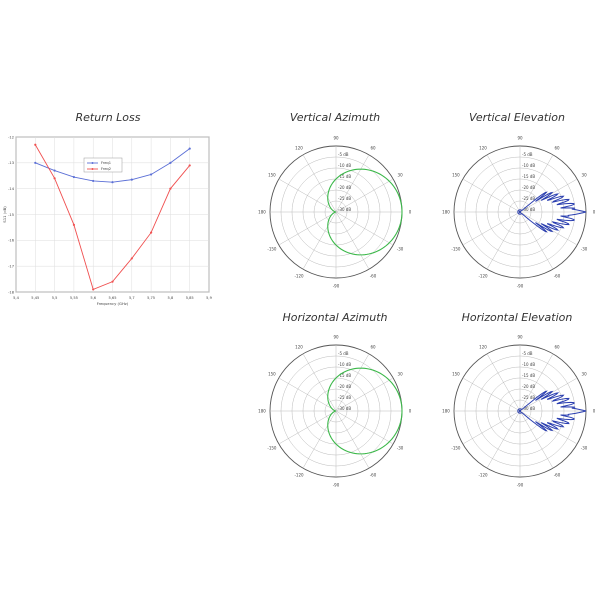 This screenshot has width=600, height=600. Describe the element at coordinates (11, 163) in the screenshot. I see `return-loss-y-tick: -13` at that location.